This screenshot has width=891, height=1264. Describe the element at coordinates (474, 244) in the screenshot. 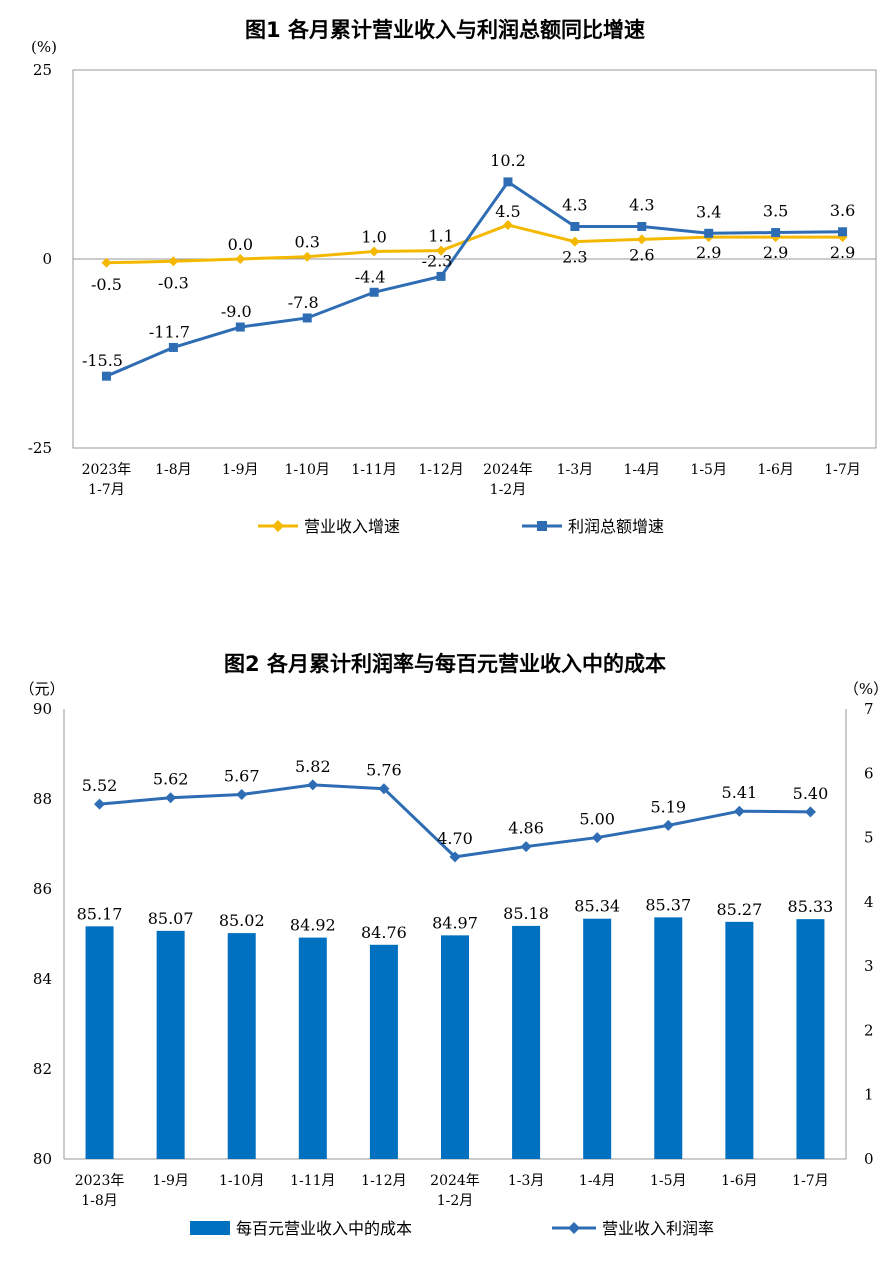

I see `revenue-growth-line` at that location.